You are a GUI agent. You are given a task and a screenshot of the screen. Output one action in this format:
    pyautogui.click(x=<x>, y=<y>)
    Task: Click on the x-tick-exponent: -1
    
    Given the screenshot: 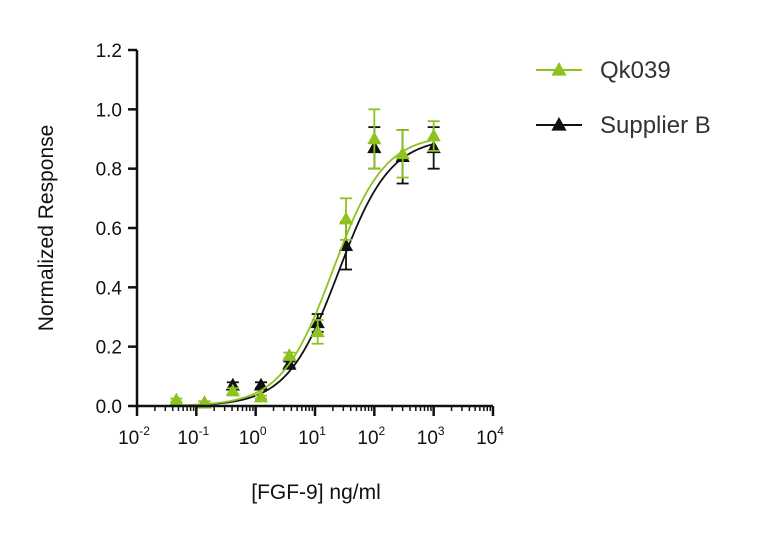 What is the action you would take?
    pyautogui.click(x=204, y=431)
    